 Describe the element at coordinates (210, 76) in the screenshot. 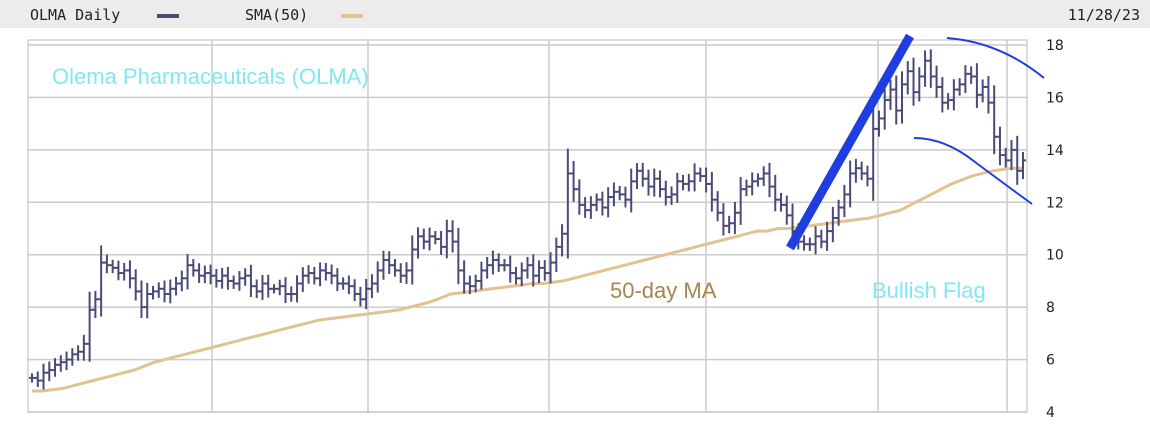

I see `stock-title-annotation: Olema Pharmaceuticals (OLMA)` at that location.